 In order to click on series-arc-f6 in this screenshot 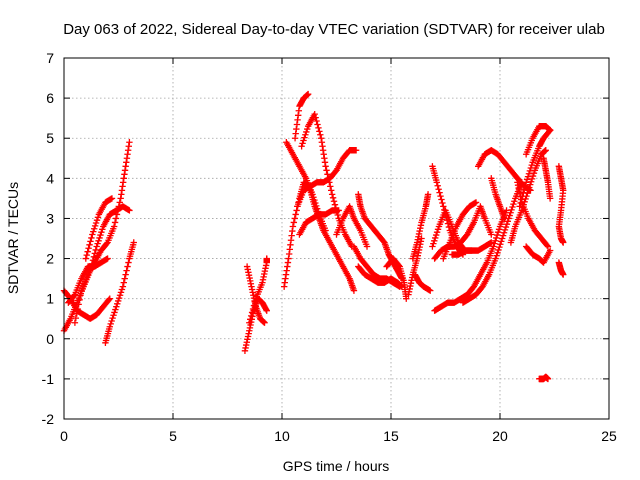, I will do `click(533, 214)`.